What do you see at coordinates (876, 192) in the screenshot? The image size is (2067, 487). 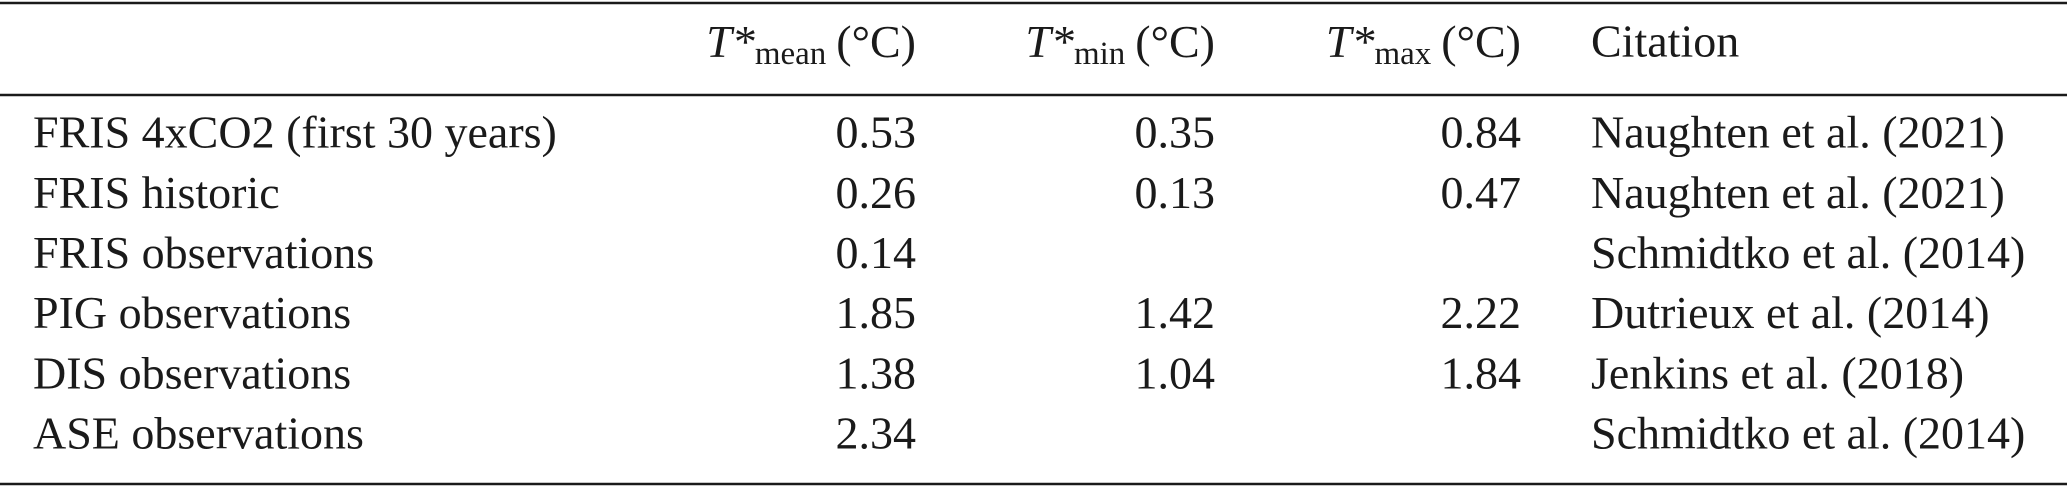 I see `cell-value: 0.26` at bounding box center [876, 192].